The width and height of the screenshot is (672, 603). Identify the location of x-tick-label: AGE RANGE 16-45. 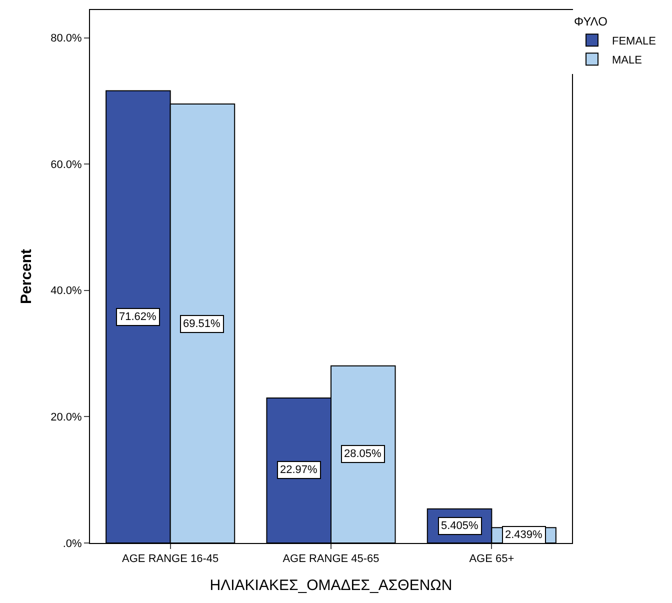
(170, 559).